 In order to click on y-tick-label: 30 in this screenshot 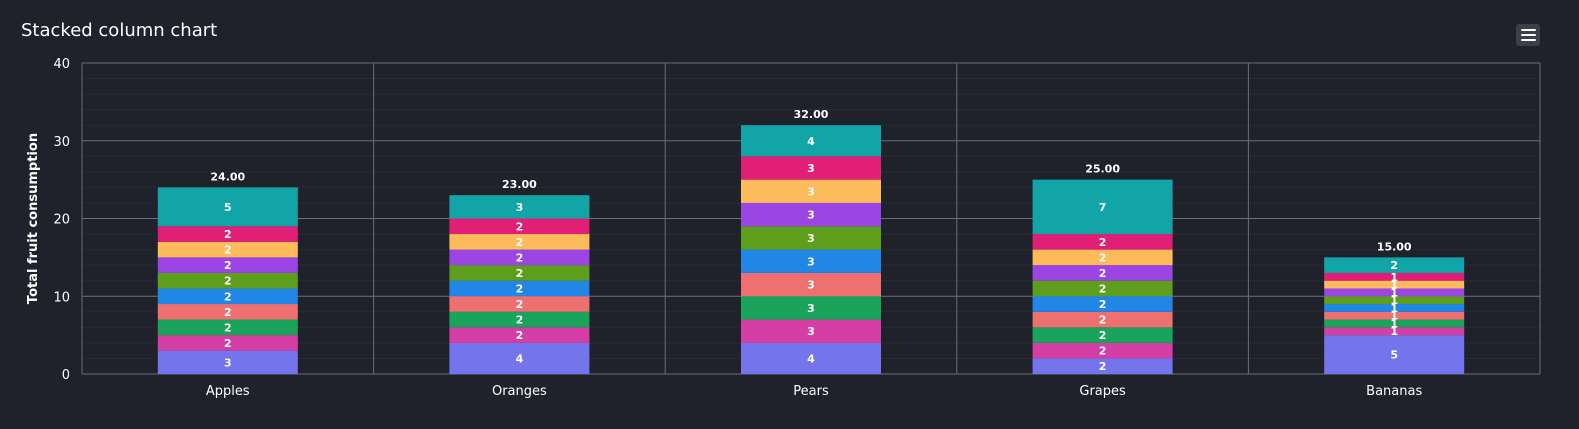, I will do `click(61, 142)`.